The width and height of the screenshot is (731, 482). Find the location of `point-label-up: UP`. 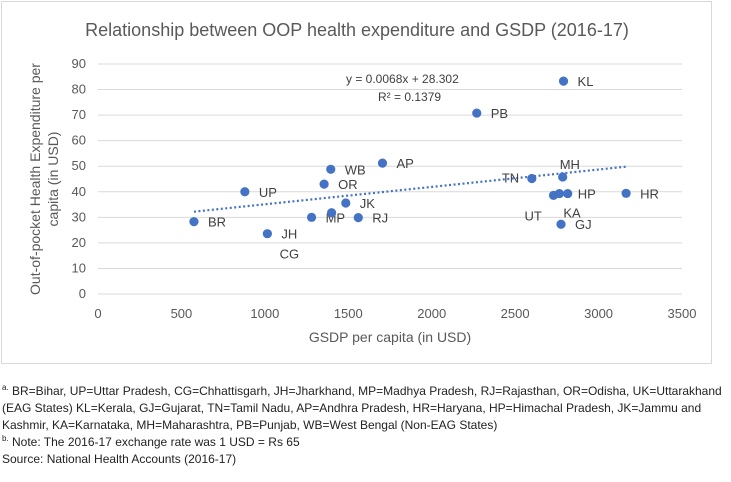

point-label-up: UP is located at coordinates (268, 192).